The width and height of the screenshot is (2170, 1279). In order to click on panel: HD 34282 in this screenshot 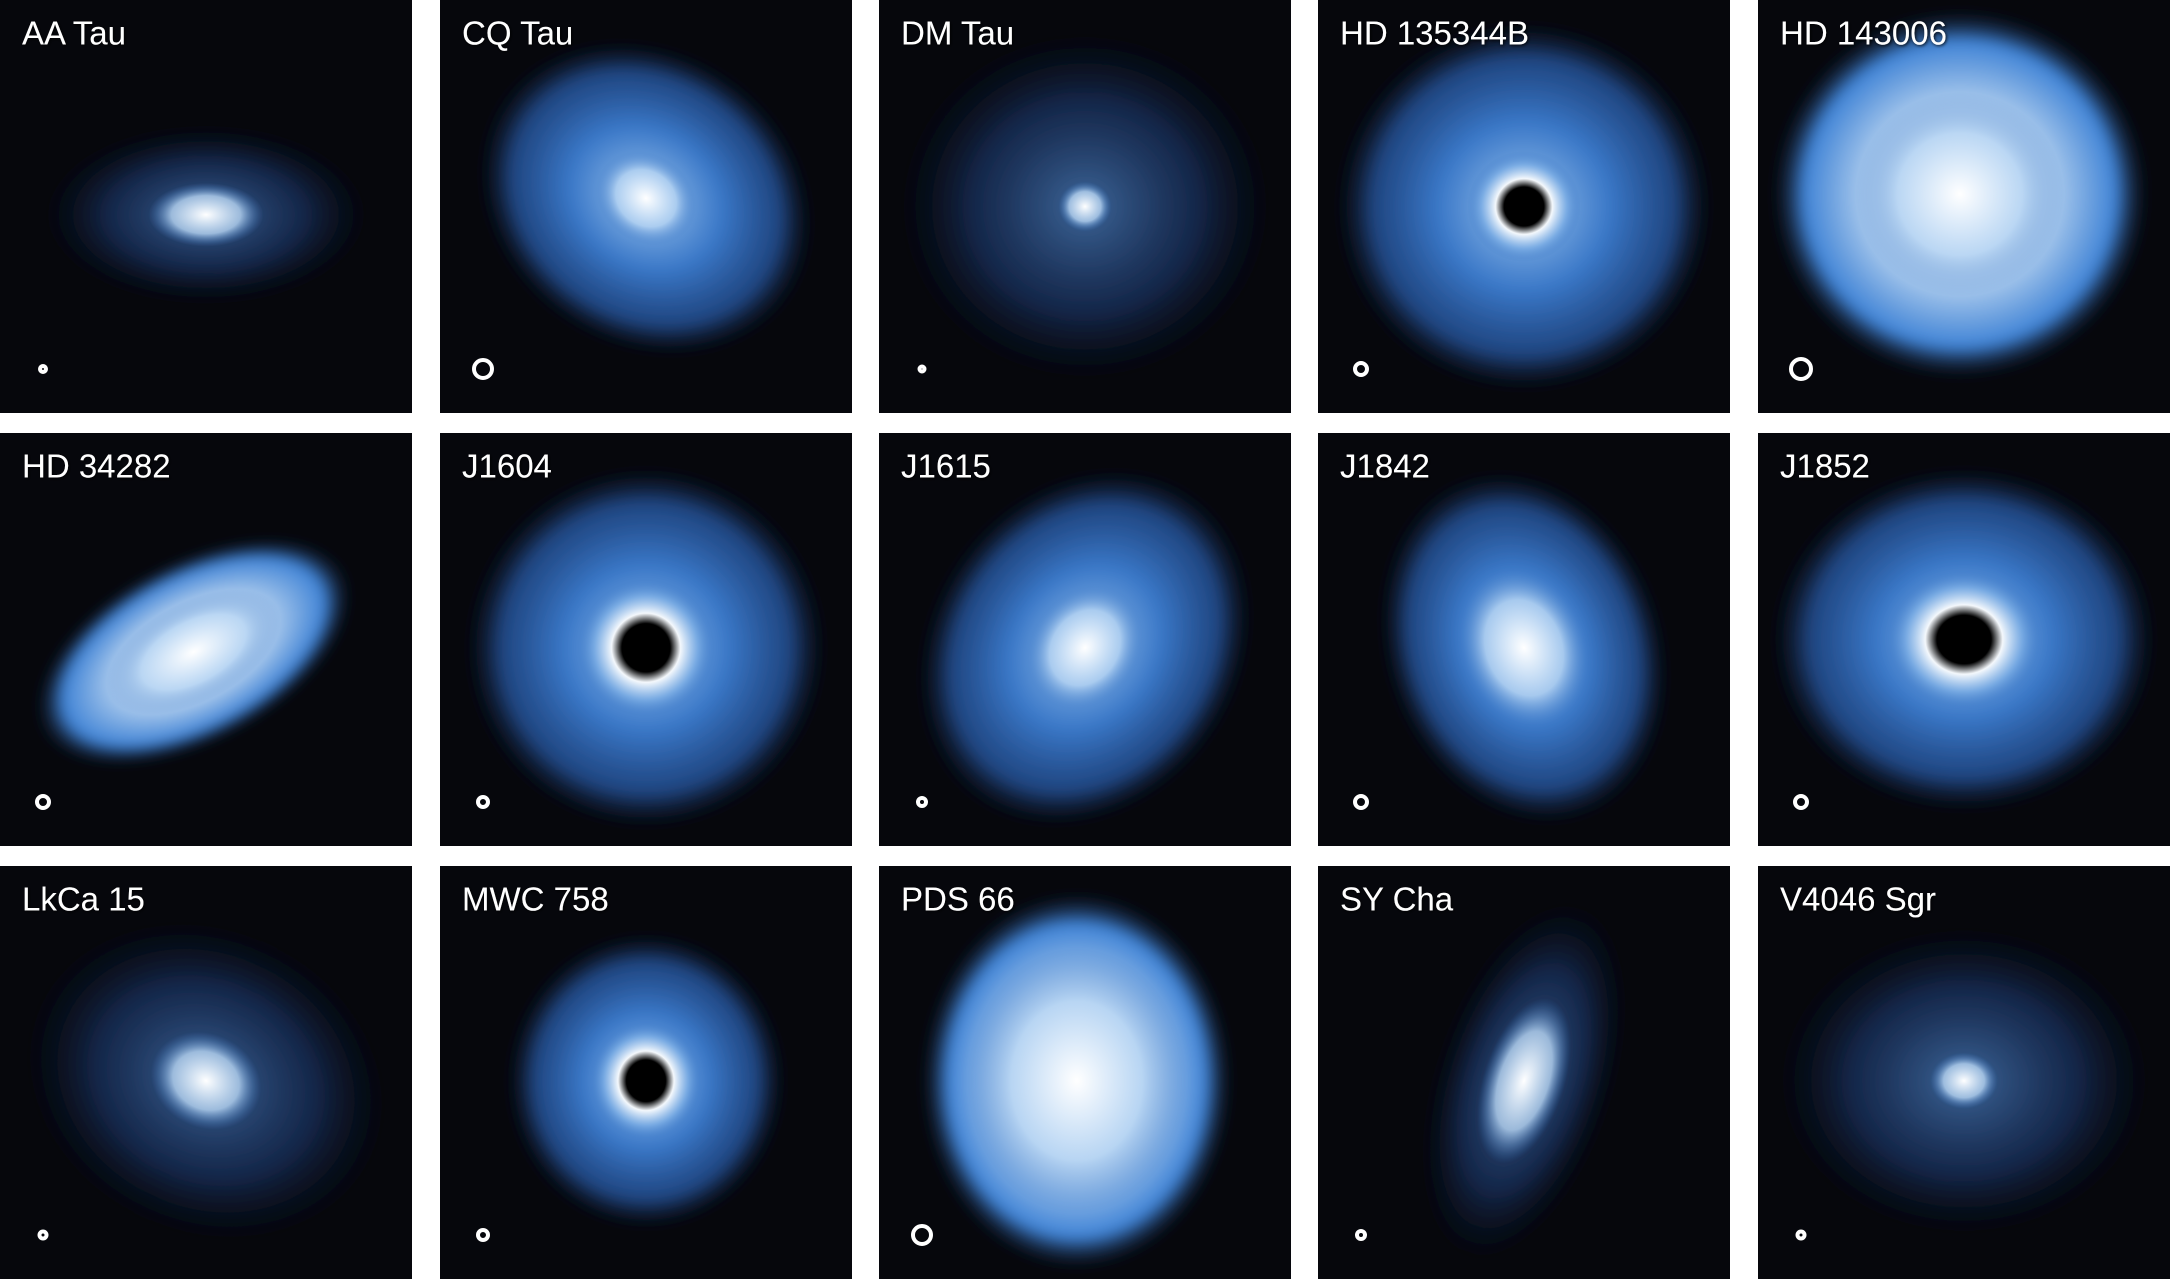, I will do `click(206, 639)`.